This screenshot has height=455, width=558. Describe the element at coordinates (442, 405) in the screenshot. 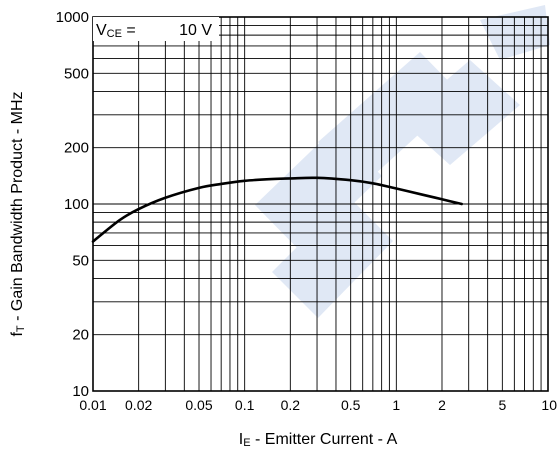

I see `x-tick-label: 2` at that location.